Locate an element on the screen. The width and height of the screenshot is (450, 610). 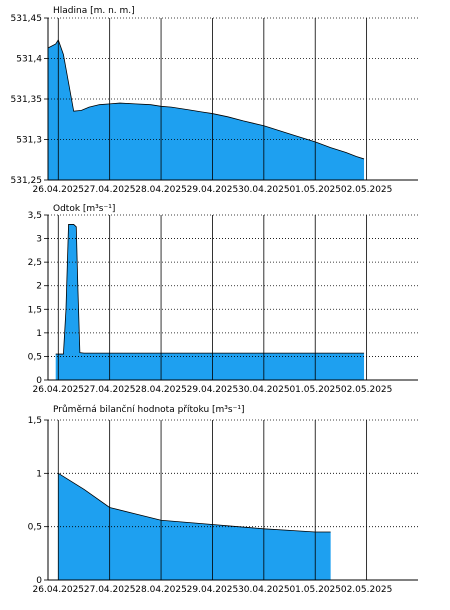
panel-title: Hladina [m. n. m.] is located at coordinates (94, 11).